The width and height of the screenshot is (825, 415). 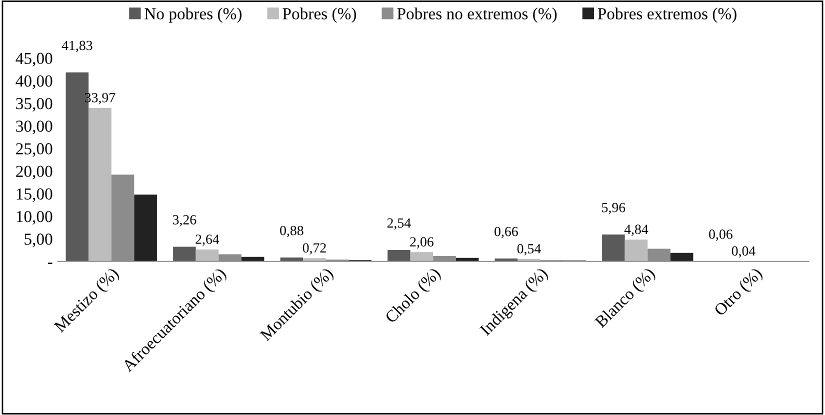 I want to click on data-label: 0,04, so click(x=744, y=252).